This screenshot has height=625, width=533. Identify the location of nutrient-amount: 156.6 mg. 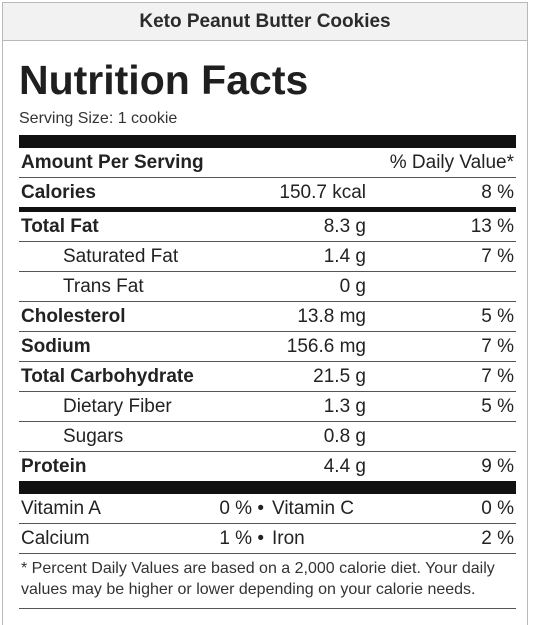
(326, 346).